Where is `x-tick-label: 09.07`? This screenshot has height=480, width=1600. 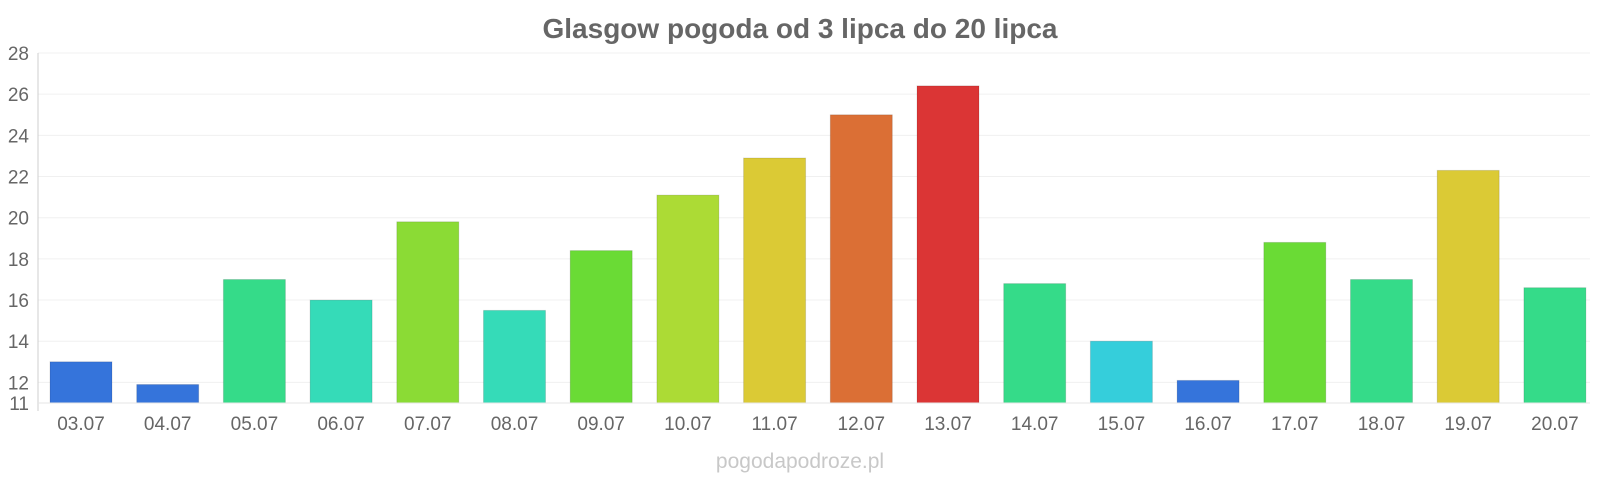 x-tick-label: 09.07 is located at coordinates (601, 424).